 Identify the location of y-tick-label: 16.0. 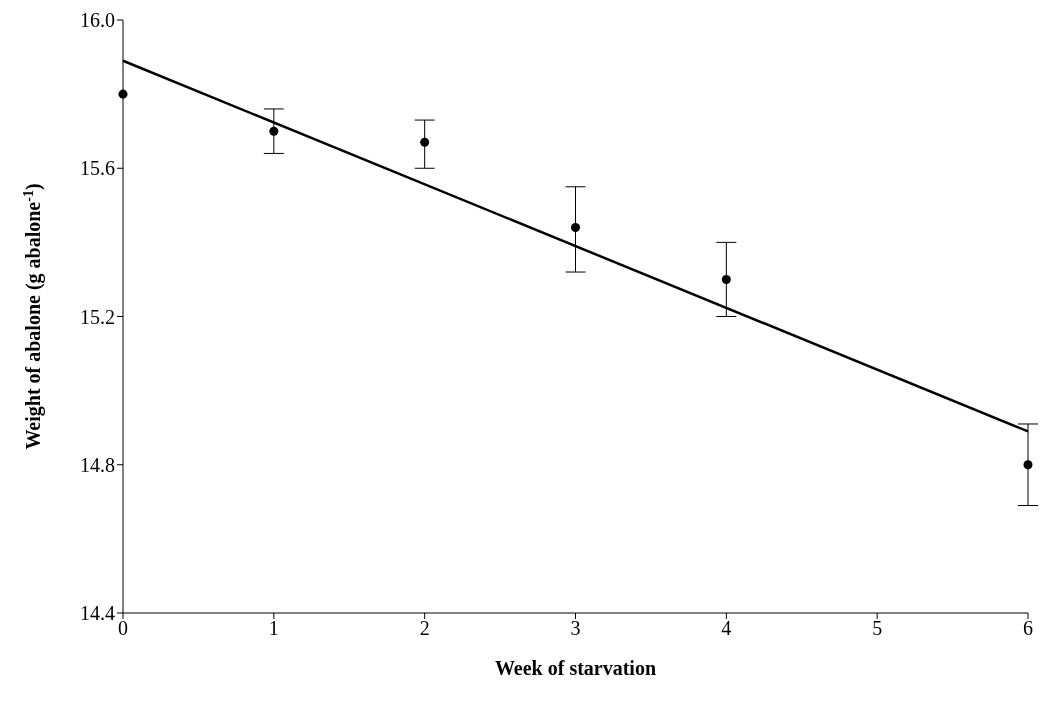
(97, 20).